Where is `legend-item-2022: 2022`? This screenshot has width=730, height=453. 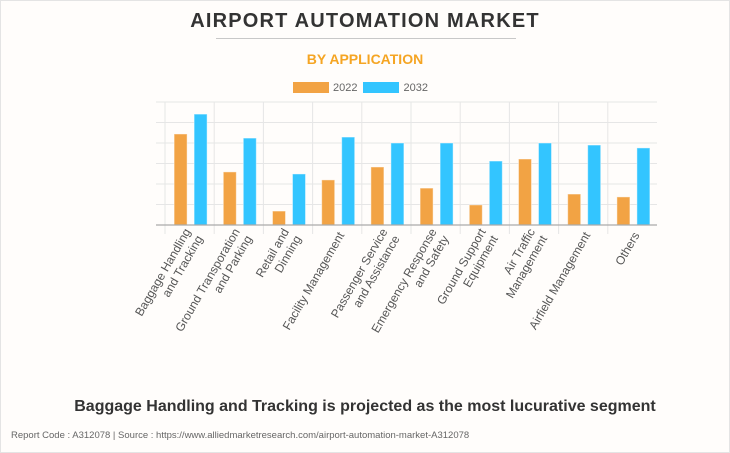 legend-item-2022: 2022 is located at coordinates (325, 88).